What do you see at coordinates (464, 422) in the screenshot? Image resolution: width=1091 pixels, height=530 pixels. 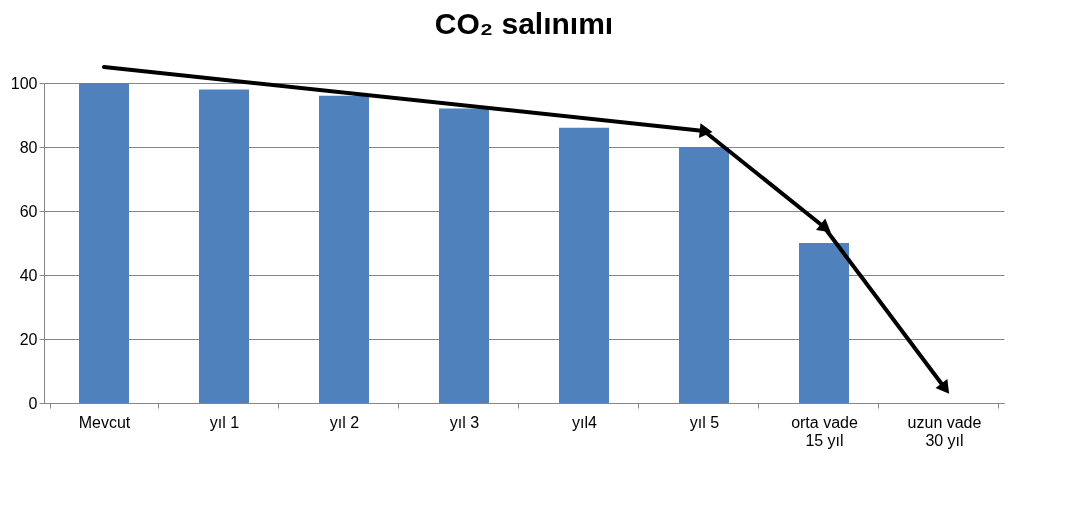 I see `x-tick-label: yıl 3` at bounding box center [464, 422].